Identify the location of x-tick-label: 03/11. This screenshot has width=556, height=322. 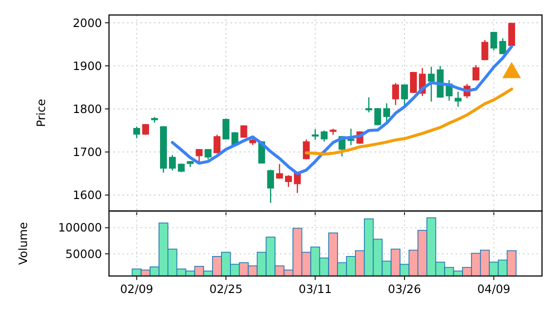
(315, 289).